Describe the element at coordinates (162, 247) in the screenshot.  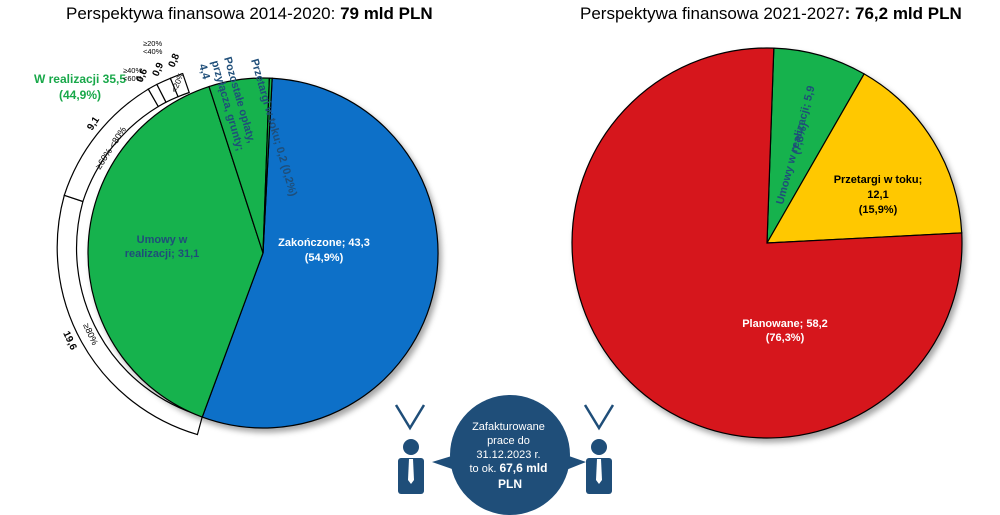
I see `label-umowy-w-realizacji: Umowy w realizacji; 31,1` at that location.